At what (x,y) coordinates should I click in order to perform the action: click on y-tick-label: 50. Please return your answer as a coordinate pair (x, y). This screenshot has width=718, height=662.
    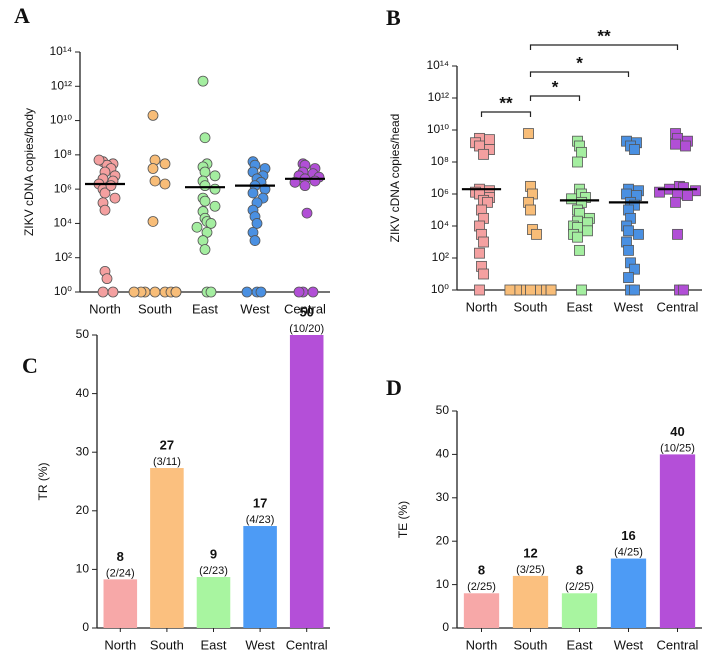
    Looking at the image, I should click on (443, 410).